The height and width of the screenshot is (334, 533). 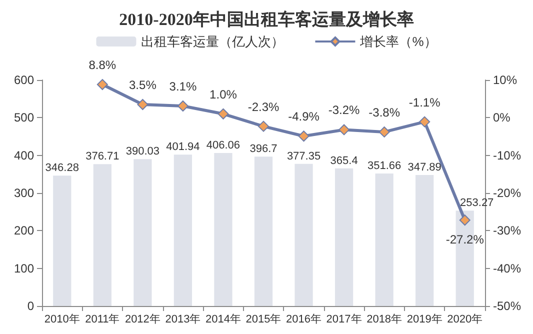 What do you see at coordinates (30, 306) in the screenshot?
I see `y-tick-label: 0` at bounding box center [30, 306].